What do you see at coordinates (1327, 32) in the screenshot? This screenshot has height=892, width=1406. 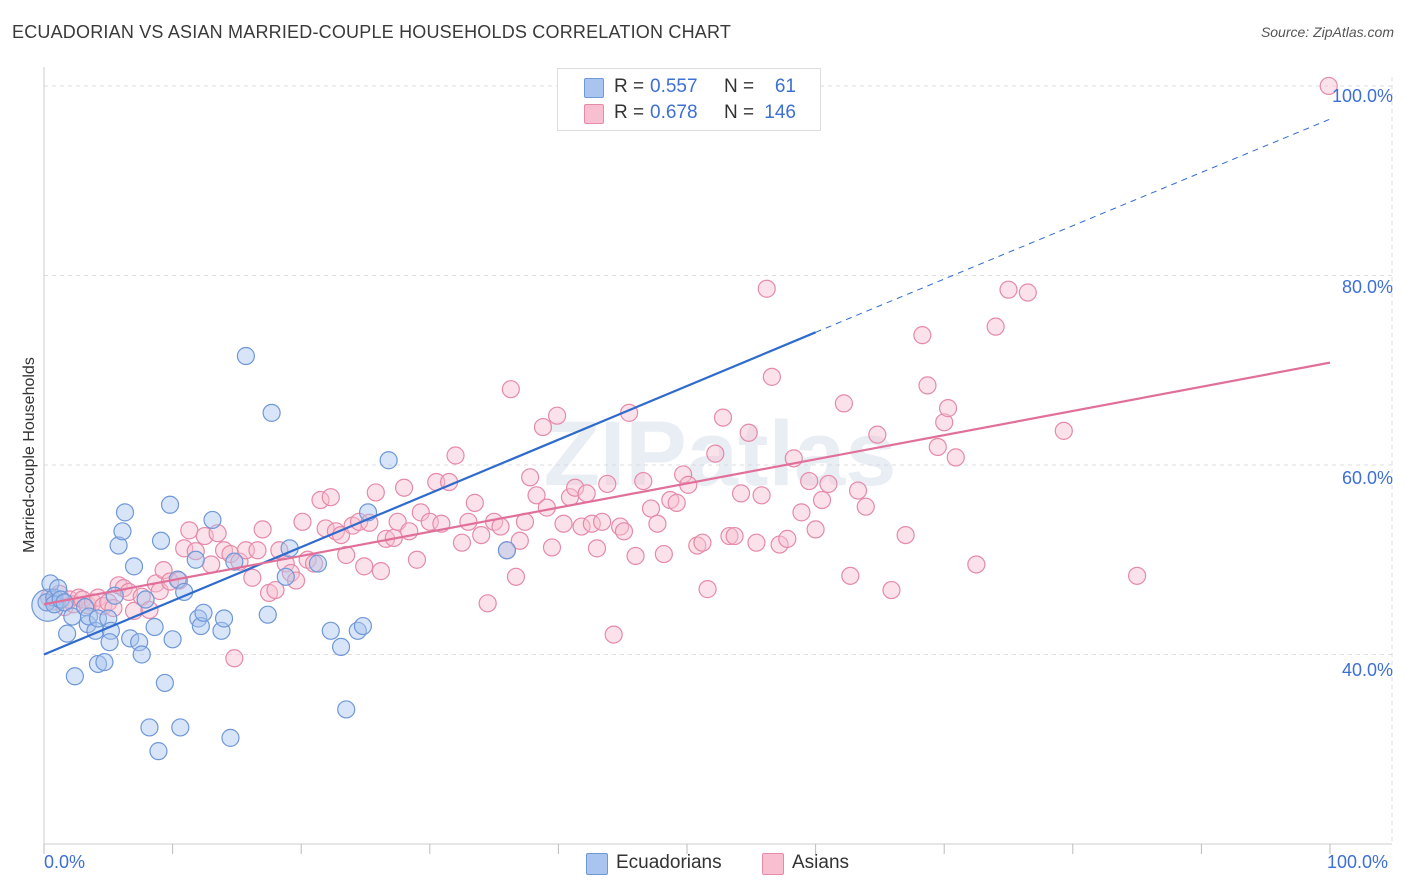 I see `source-credit: Source: ZipAtlas.com` at bounding box center [1327, 32].